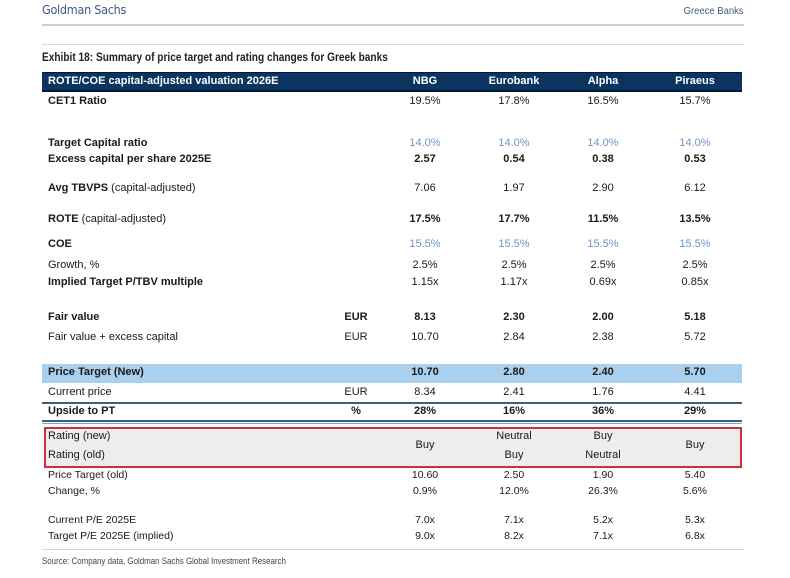 The width and height of the screenshot is (790, 578). What do you see at coordinates (695, 411) in the screenshot?
I see `cell-piraeus: 29%` at bounding box center [695, 411].